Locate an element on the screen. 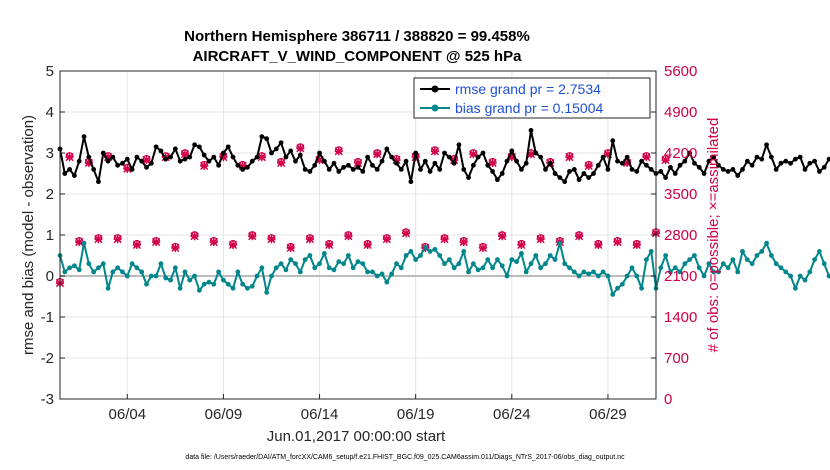  legend-bias-marker is located at coordinates (435, 108).